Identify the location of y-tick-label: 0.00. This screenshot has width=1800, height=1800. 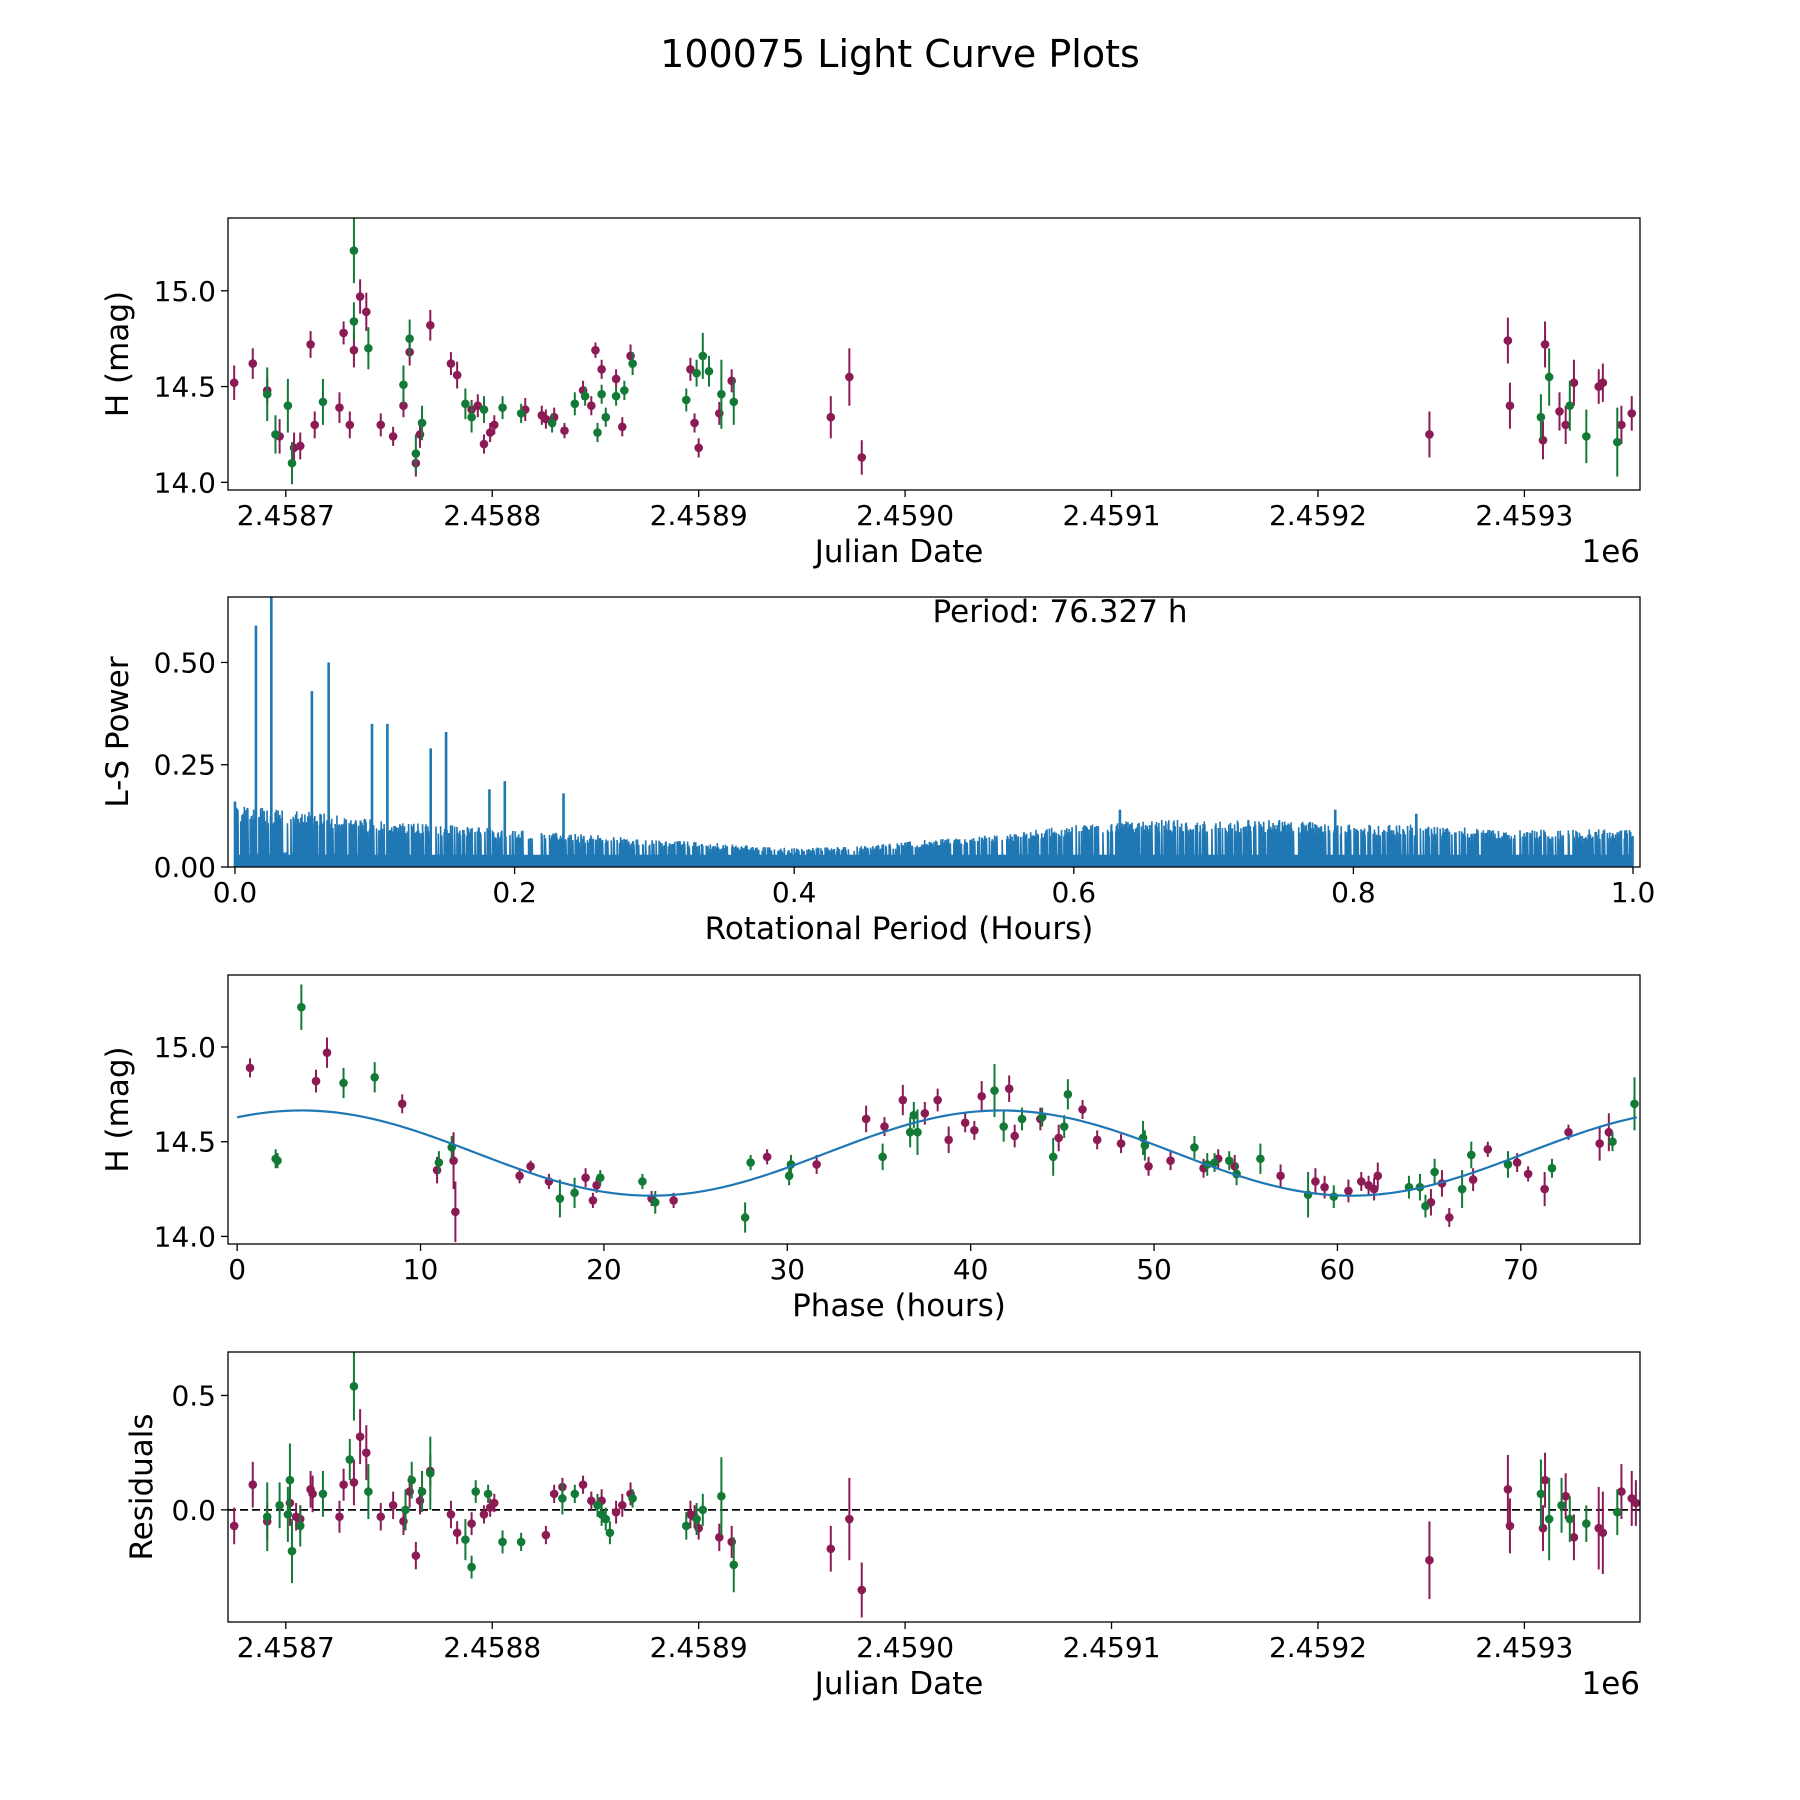
(185, 867).